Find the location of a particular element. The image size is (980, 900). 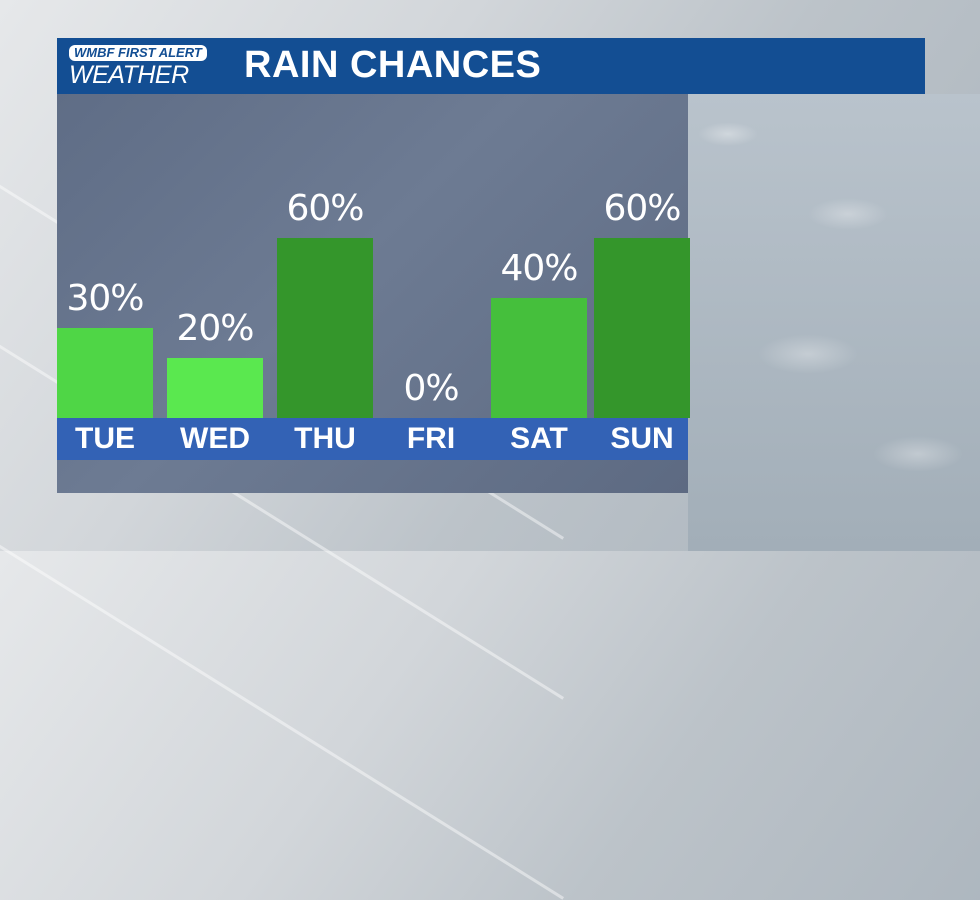

bar-tue is located at coordinates (105, 373).